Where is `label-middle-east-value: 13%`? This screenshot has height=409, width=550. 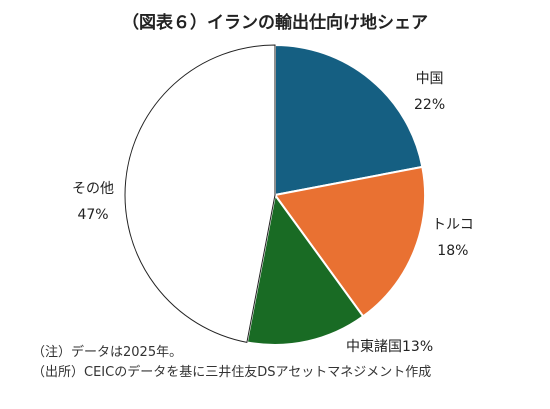 label-middle-east-value: 13% is located at coordinates (418, 347).